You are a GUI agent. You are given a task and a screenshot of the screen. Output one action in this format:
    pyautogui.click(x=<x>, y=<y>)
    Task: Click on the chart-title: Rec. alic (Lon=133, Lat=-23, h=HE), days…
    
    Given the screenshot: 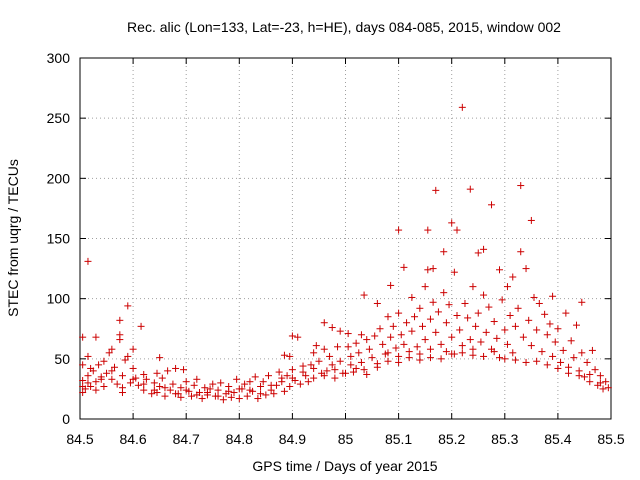 What is the action you would take?
    pyautogui.click(x=344, y=27)
    